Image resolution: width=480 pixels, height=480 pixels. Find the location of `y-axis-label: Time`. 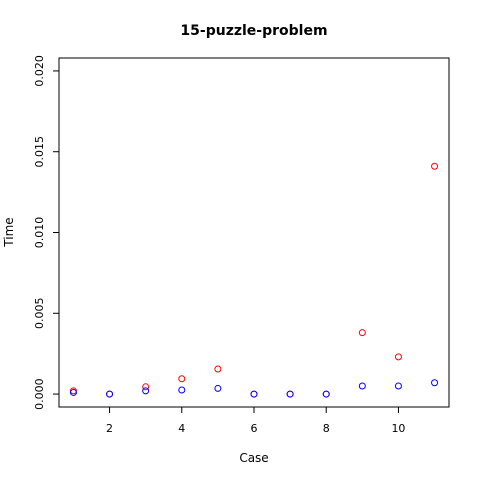

y-axis-label: Time is located at coordinates (9, 232).